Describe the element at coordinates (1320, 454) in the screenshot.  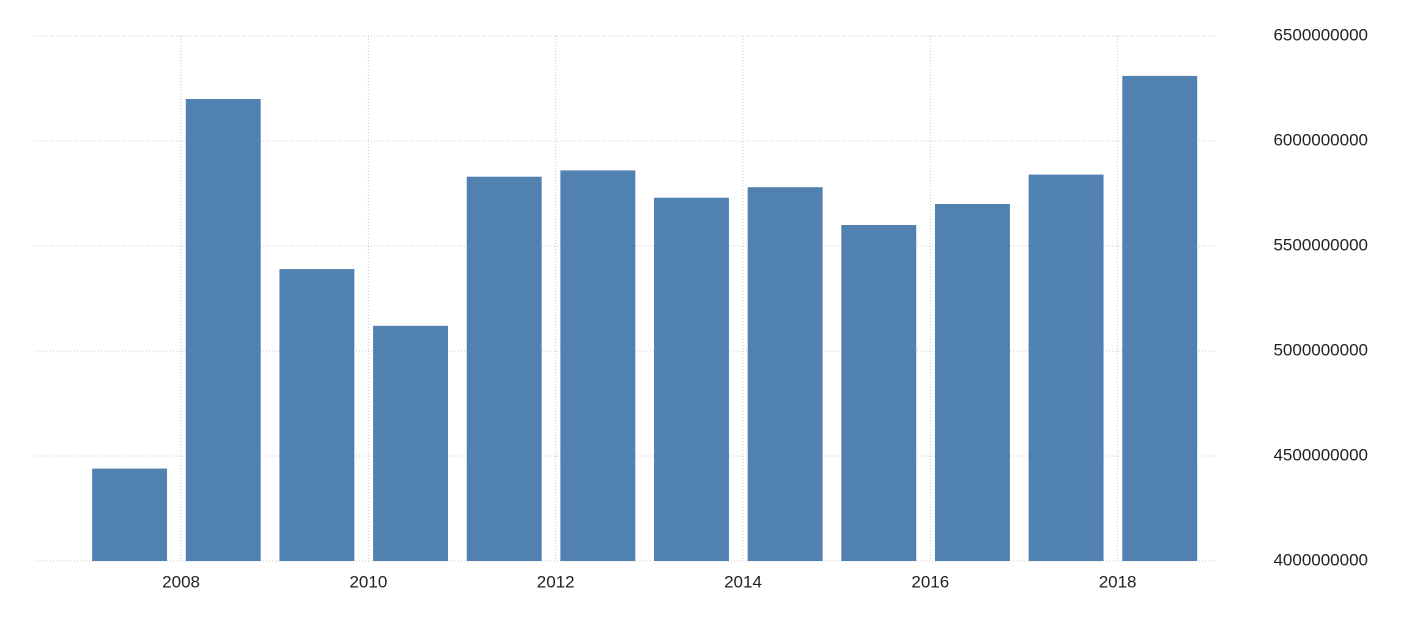
I see `y-tick-label: 4500000000` at that location.